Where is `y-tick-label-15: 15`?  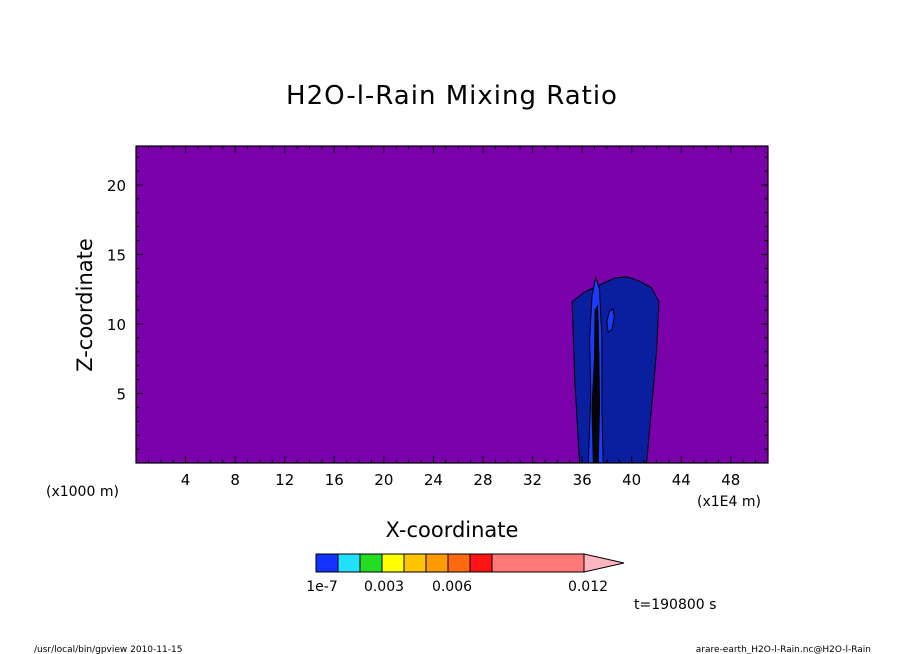
y-tick-label-15: 15 is located at coordinates (116, 255).